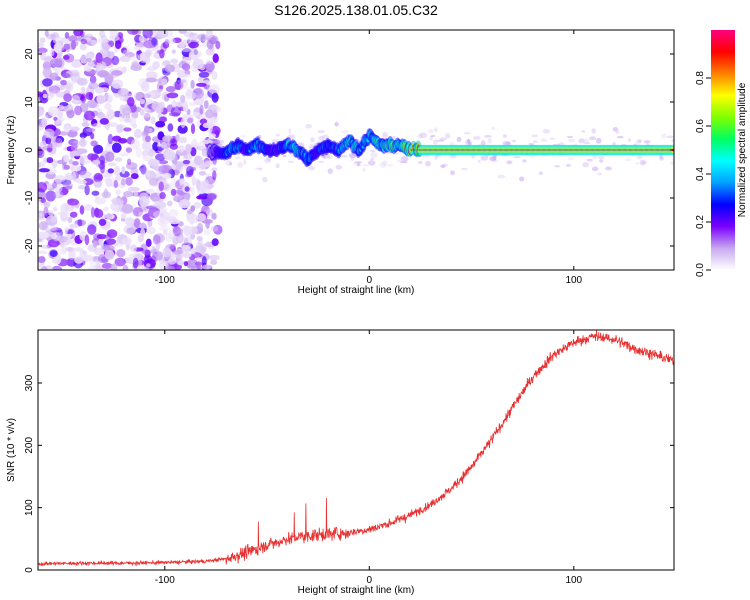  What do you see at coordinates (356, 590) in the screenshot?
I see `snr-x-label: Height of straight line (km)` at bounding box center [356, 590].